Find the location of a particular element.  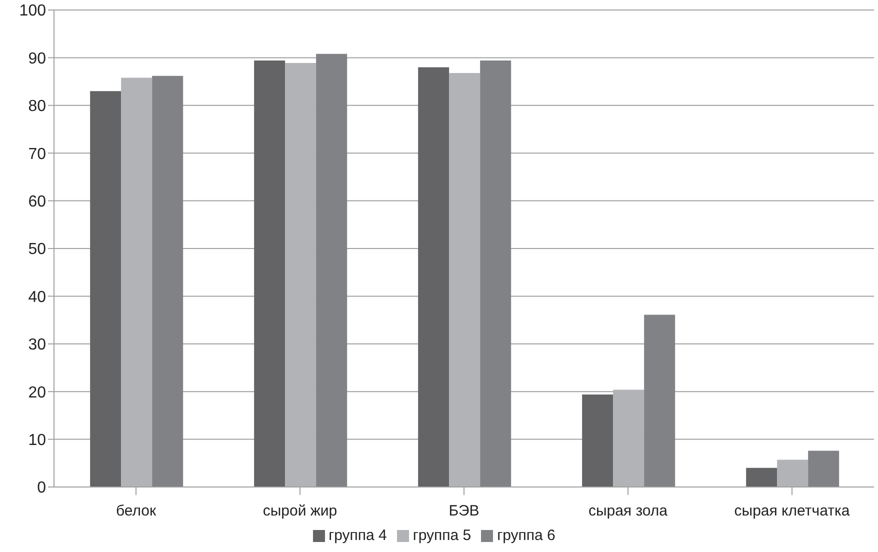

x-tick-label: сырая клетчатка is located at coordinates (792, 511).